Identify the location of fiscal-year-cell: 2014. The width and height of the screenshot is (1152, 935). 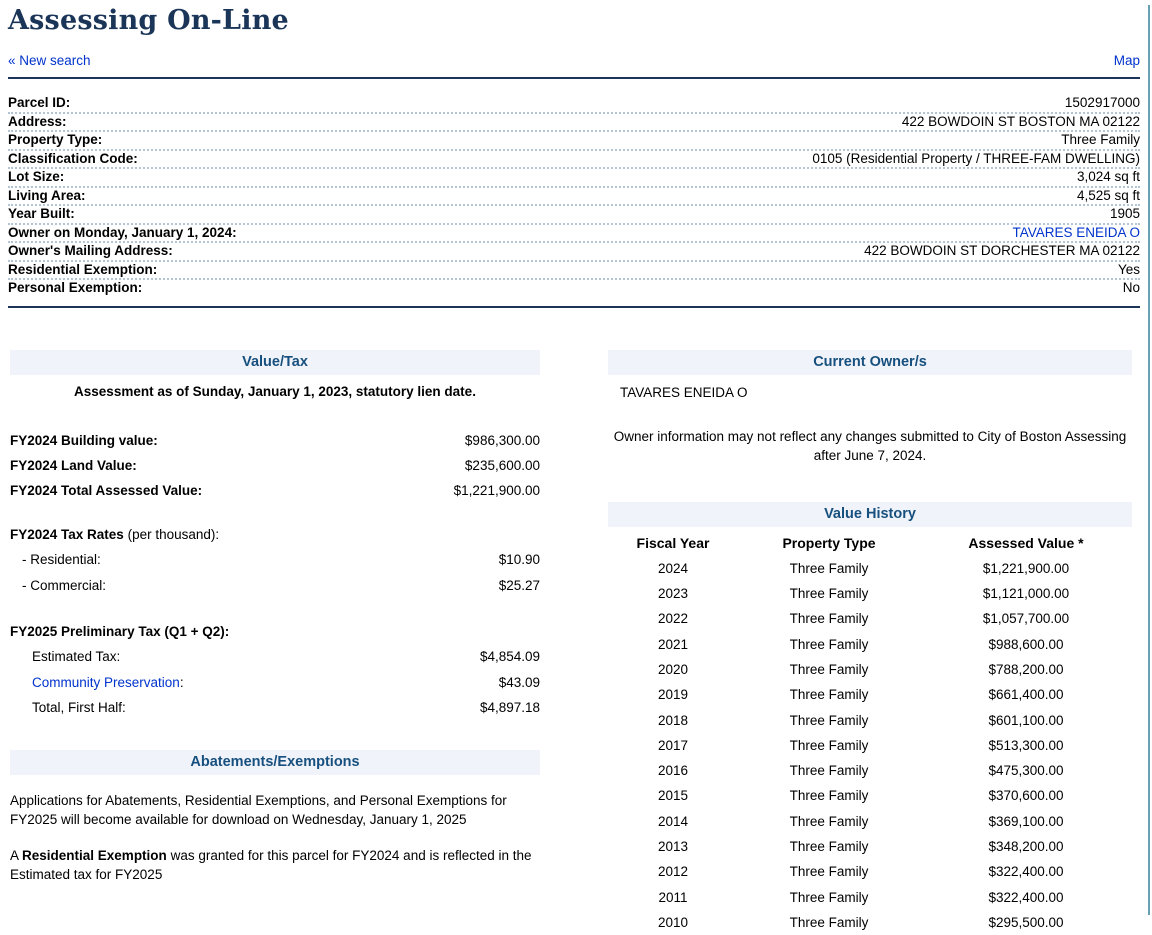
(673, 821).